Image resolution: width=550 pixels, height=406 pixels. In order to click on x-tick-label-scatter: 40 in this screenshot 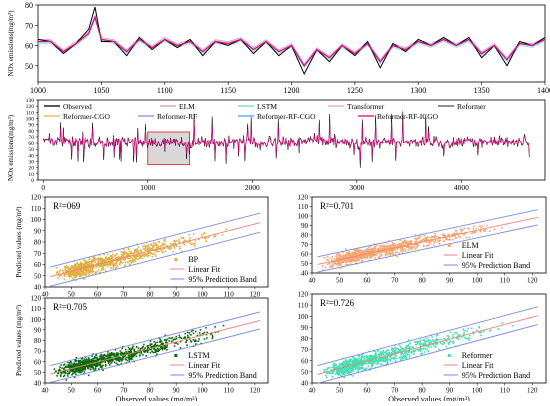, I will do `click(46, 391)`.